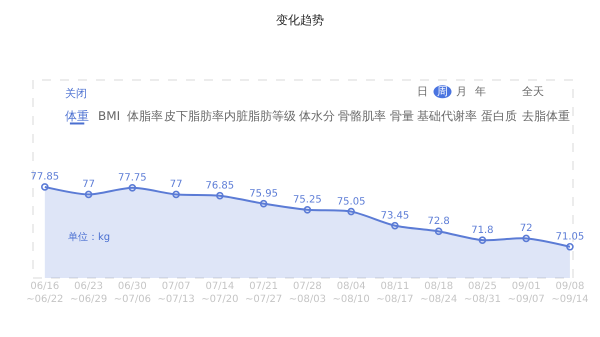 Image resolution: width=600 pixels, height=337 pixels. Describe the element at coordinates (447, 116) in the screenshot. I see `annotation: 基础代谢率` at that location.